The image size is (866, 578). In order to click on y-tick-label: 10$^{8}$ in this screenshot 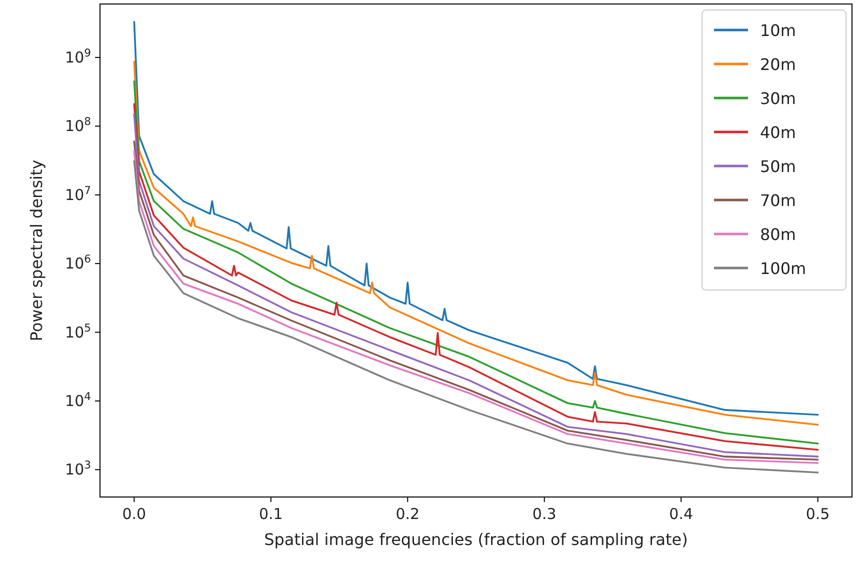, I will do `click(78, 125)`.